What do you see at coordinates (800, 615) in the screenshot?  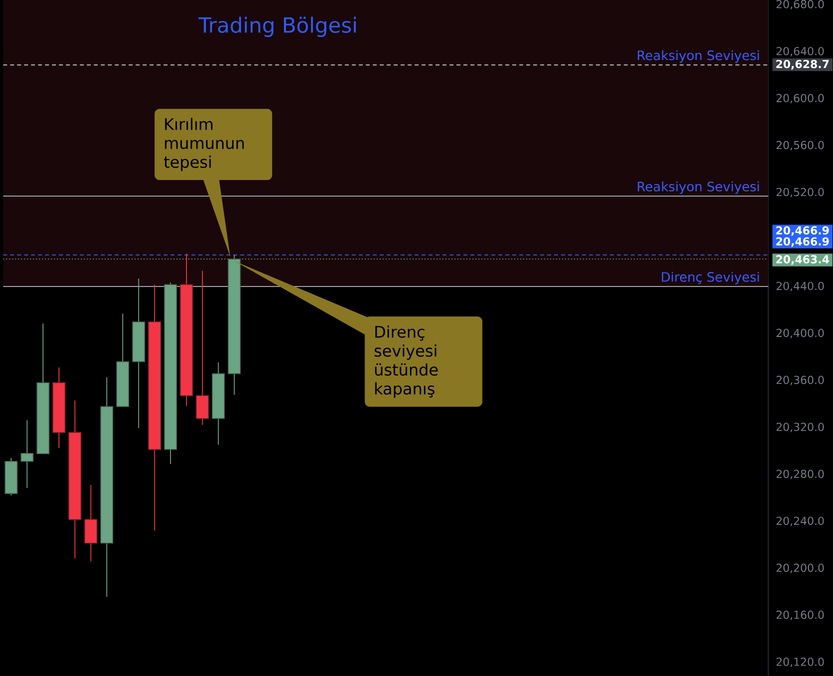 I see `y-tick-label: 20,160.0` at bounding box center [800, 615].